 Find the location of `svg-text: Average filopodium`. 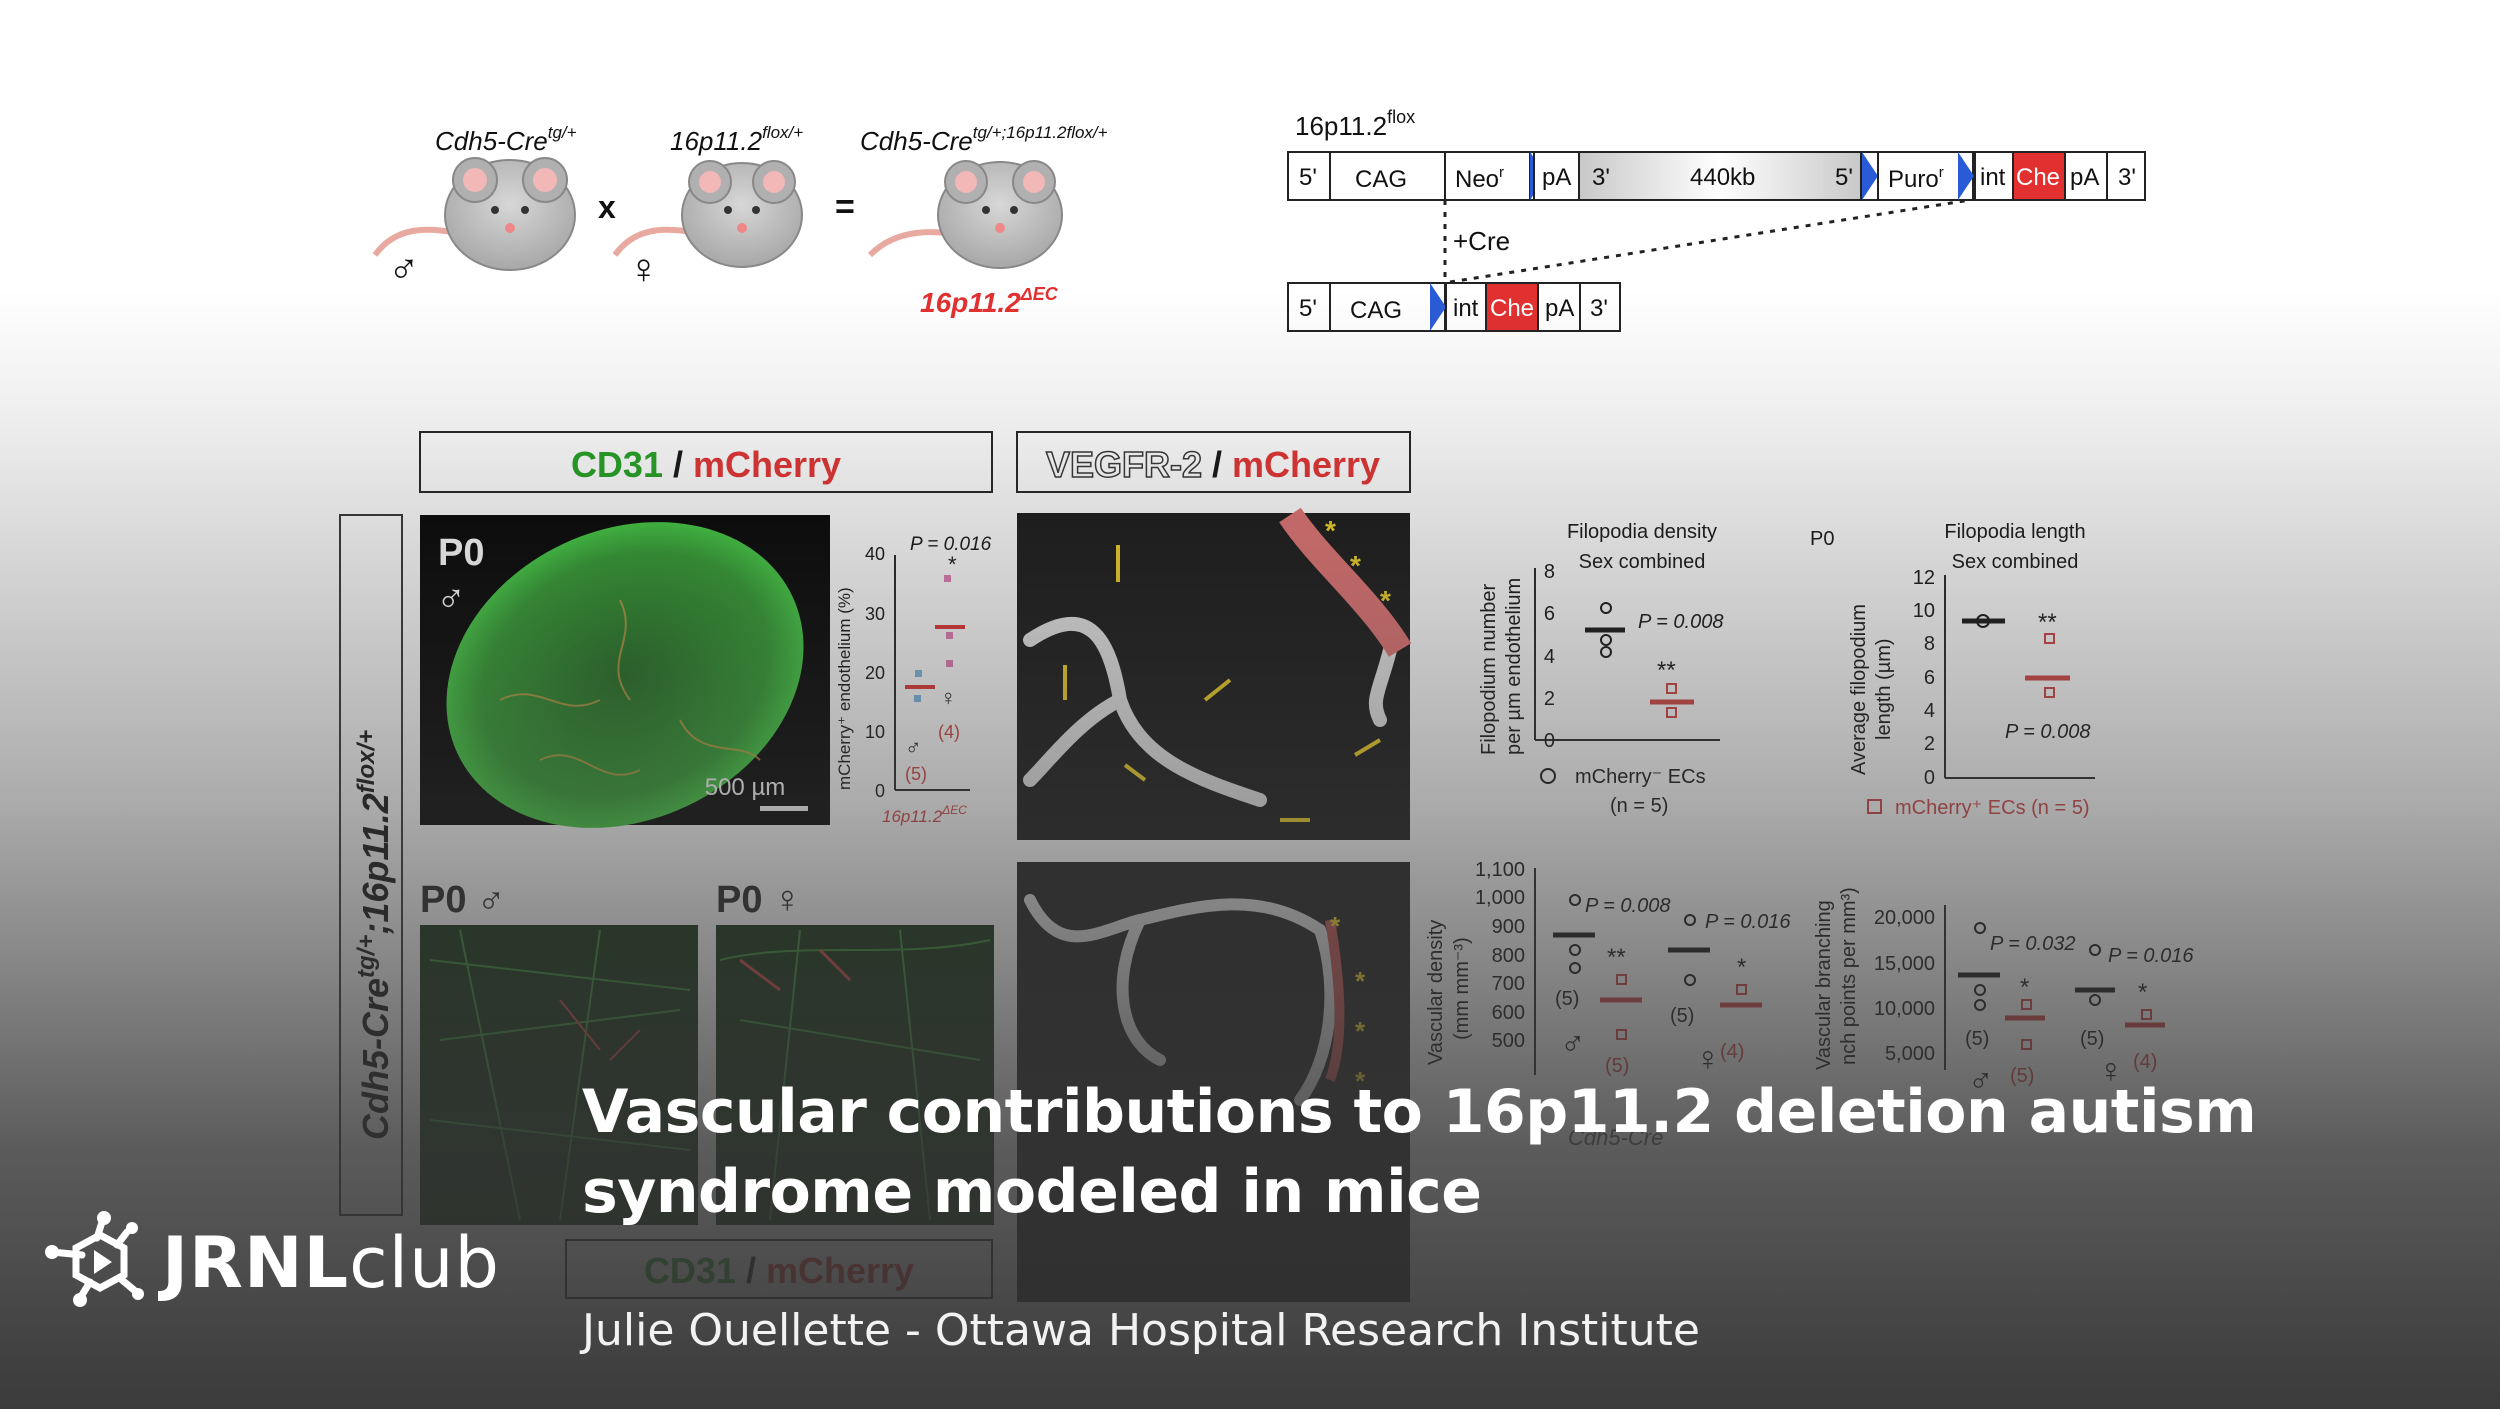

svg-text: Average filopodium is located at coordinates (1859, 689).